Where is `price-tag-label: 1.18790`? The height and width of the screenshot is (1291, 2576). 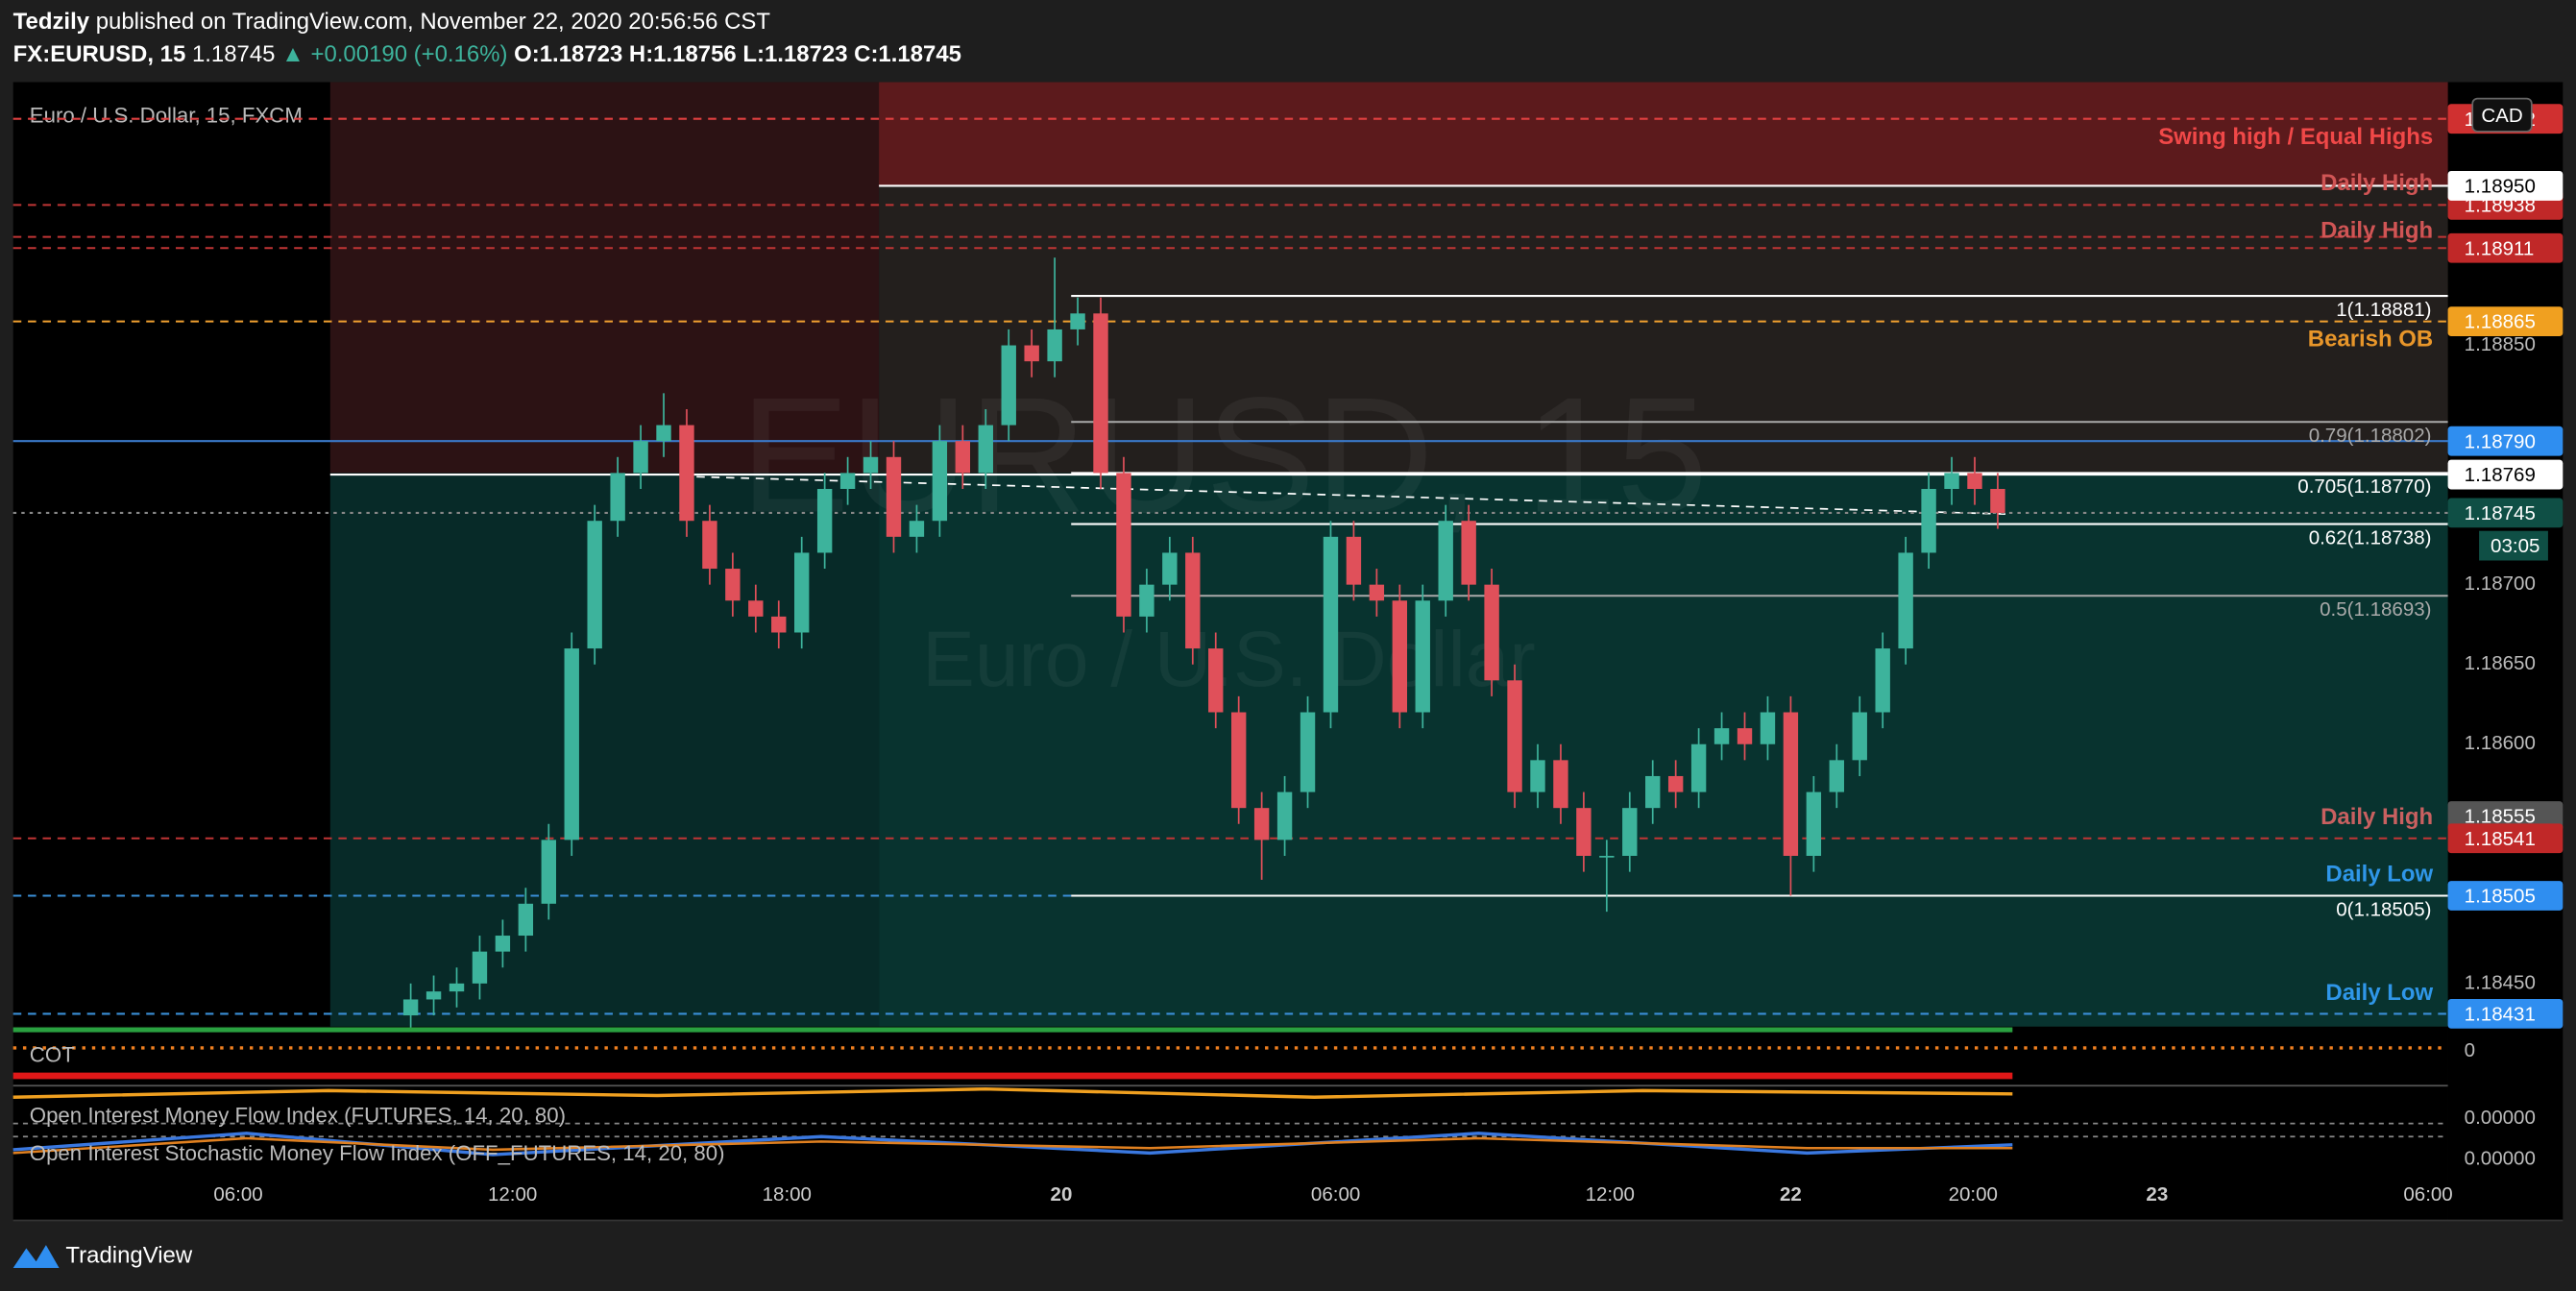 price-tag-label: 1.18790 is located at coordinates (2501, 441).